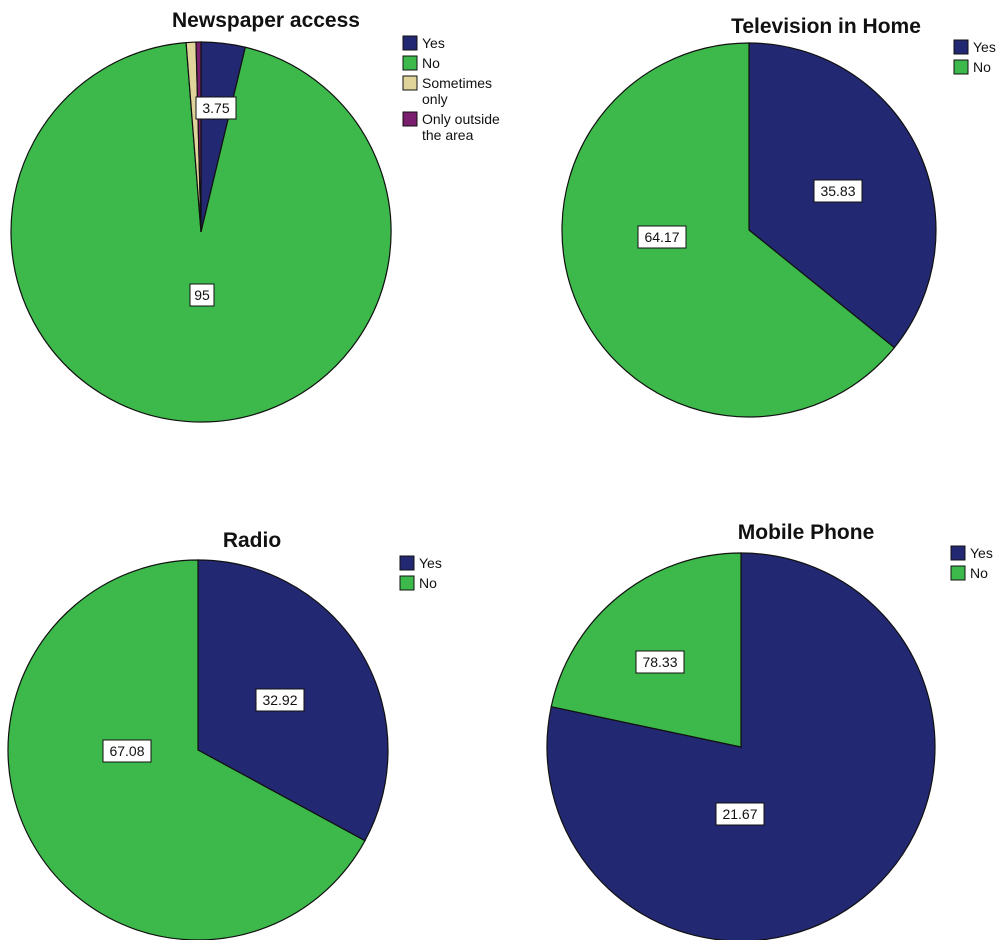 The width and height of the screenshot is (1002, 940). I want to click on legend-label: Sometimes, so click(457, 83).